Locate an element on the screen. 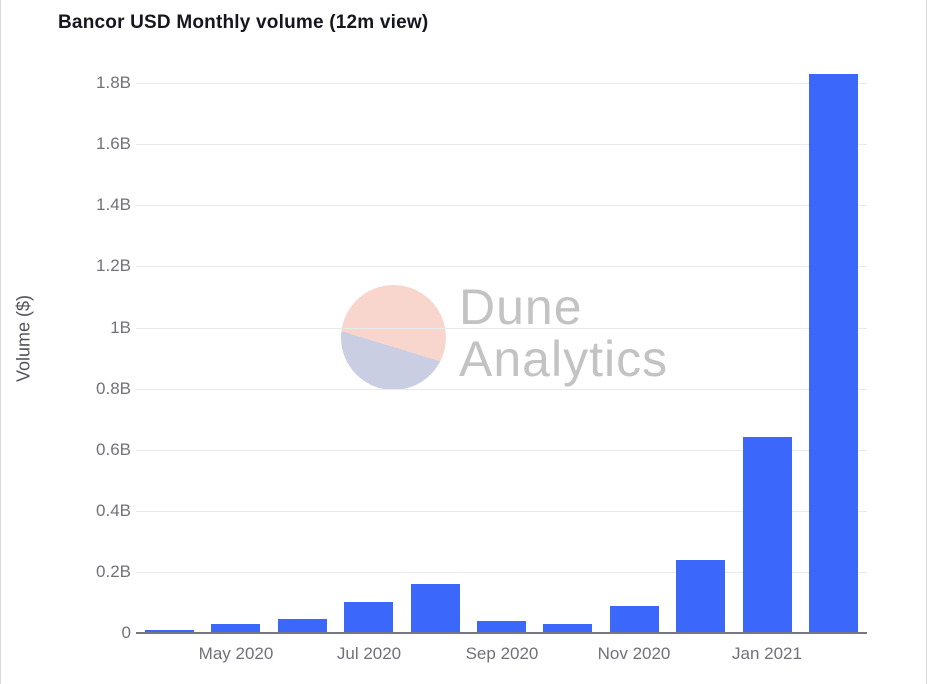  y-tick-label: 1.2B is located at coordinates (113, 265).